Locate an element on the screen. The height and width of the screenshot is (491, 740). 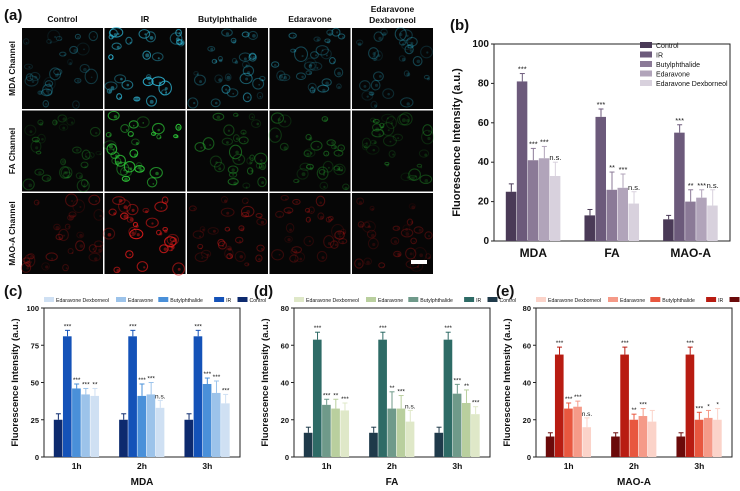
legend-label: IR is located at coordinates (659, 56).